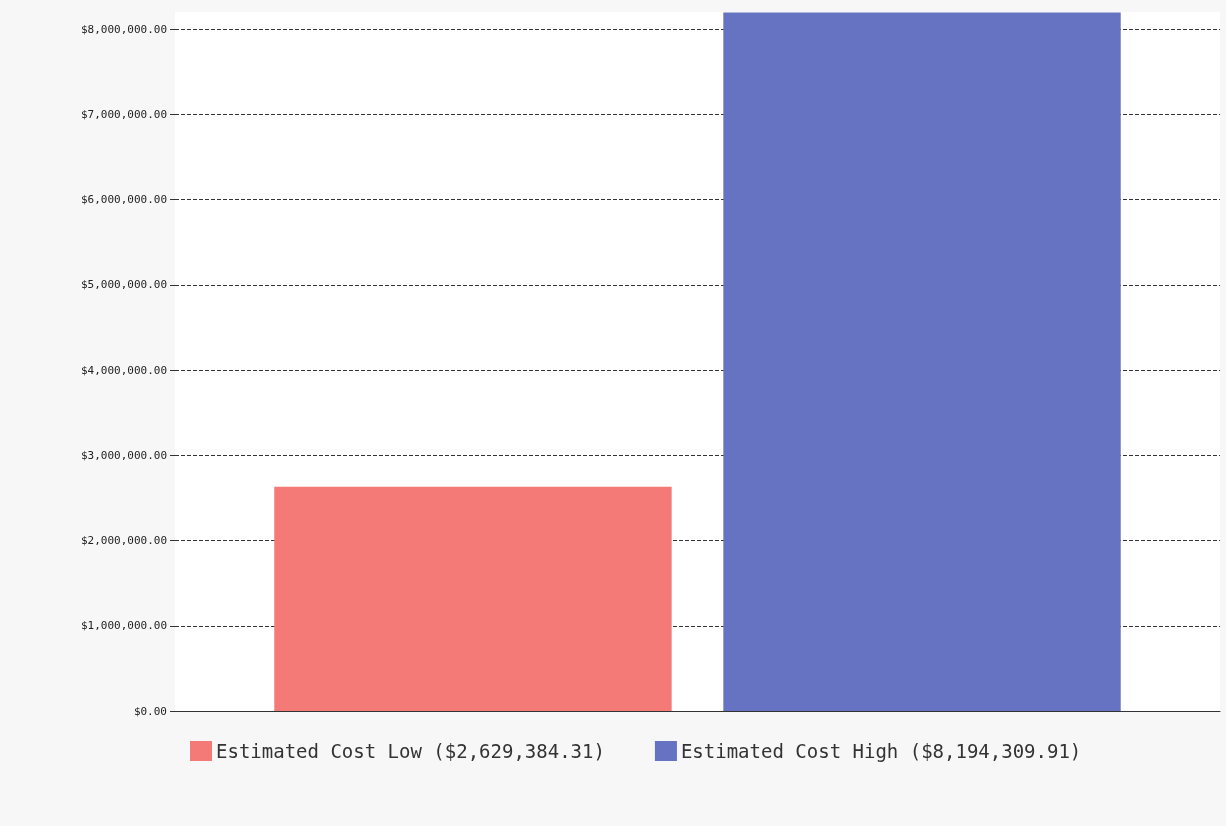 The width and height of the screenshot is (1226, 826). What do you see at coordinates (410, 751) in the screenshot?
I see `legend-label: Estimated Cost Low ($2,629,384.31)` at bounding box center [410, 751].